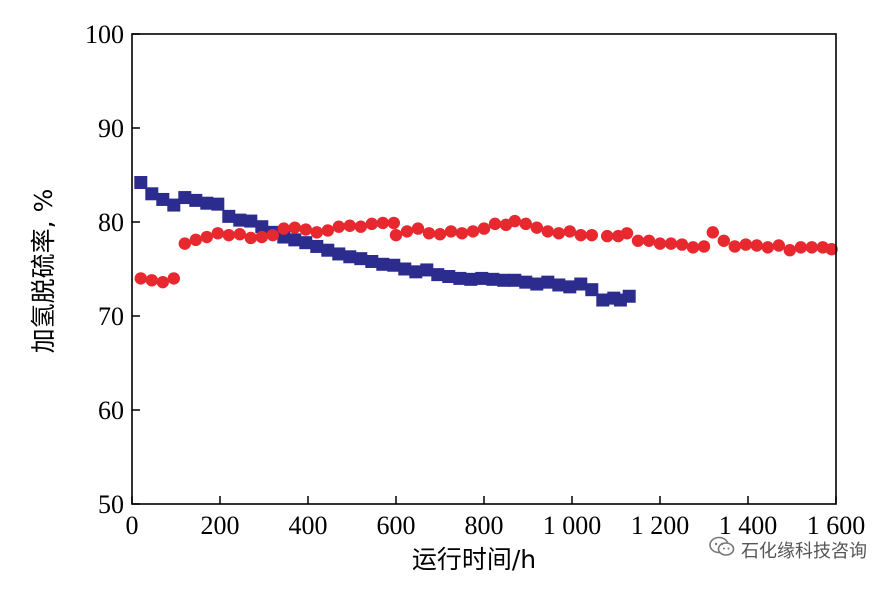  I want to click on y-tick-label: 70, so click(111, 316).